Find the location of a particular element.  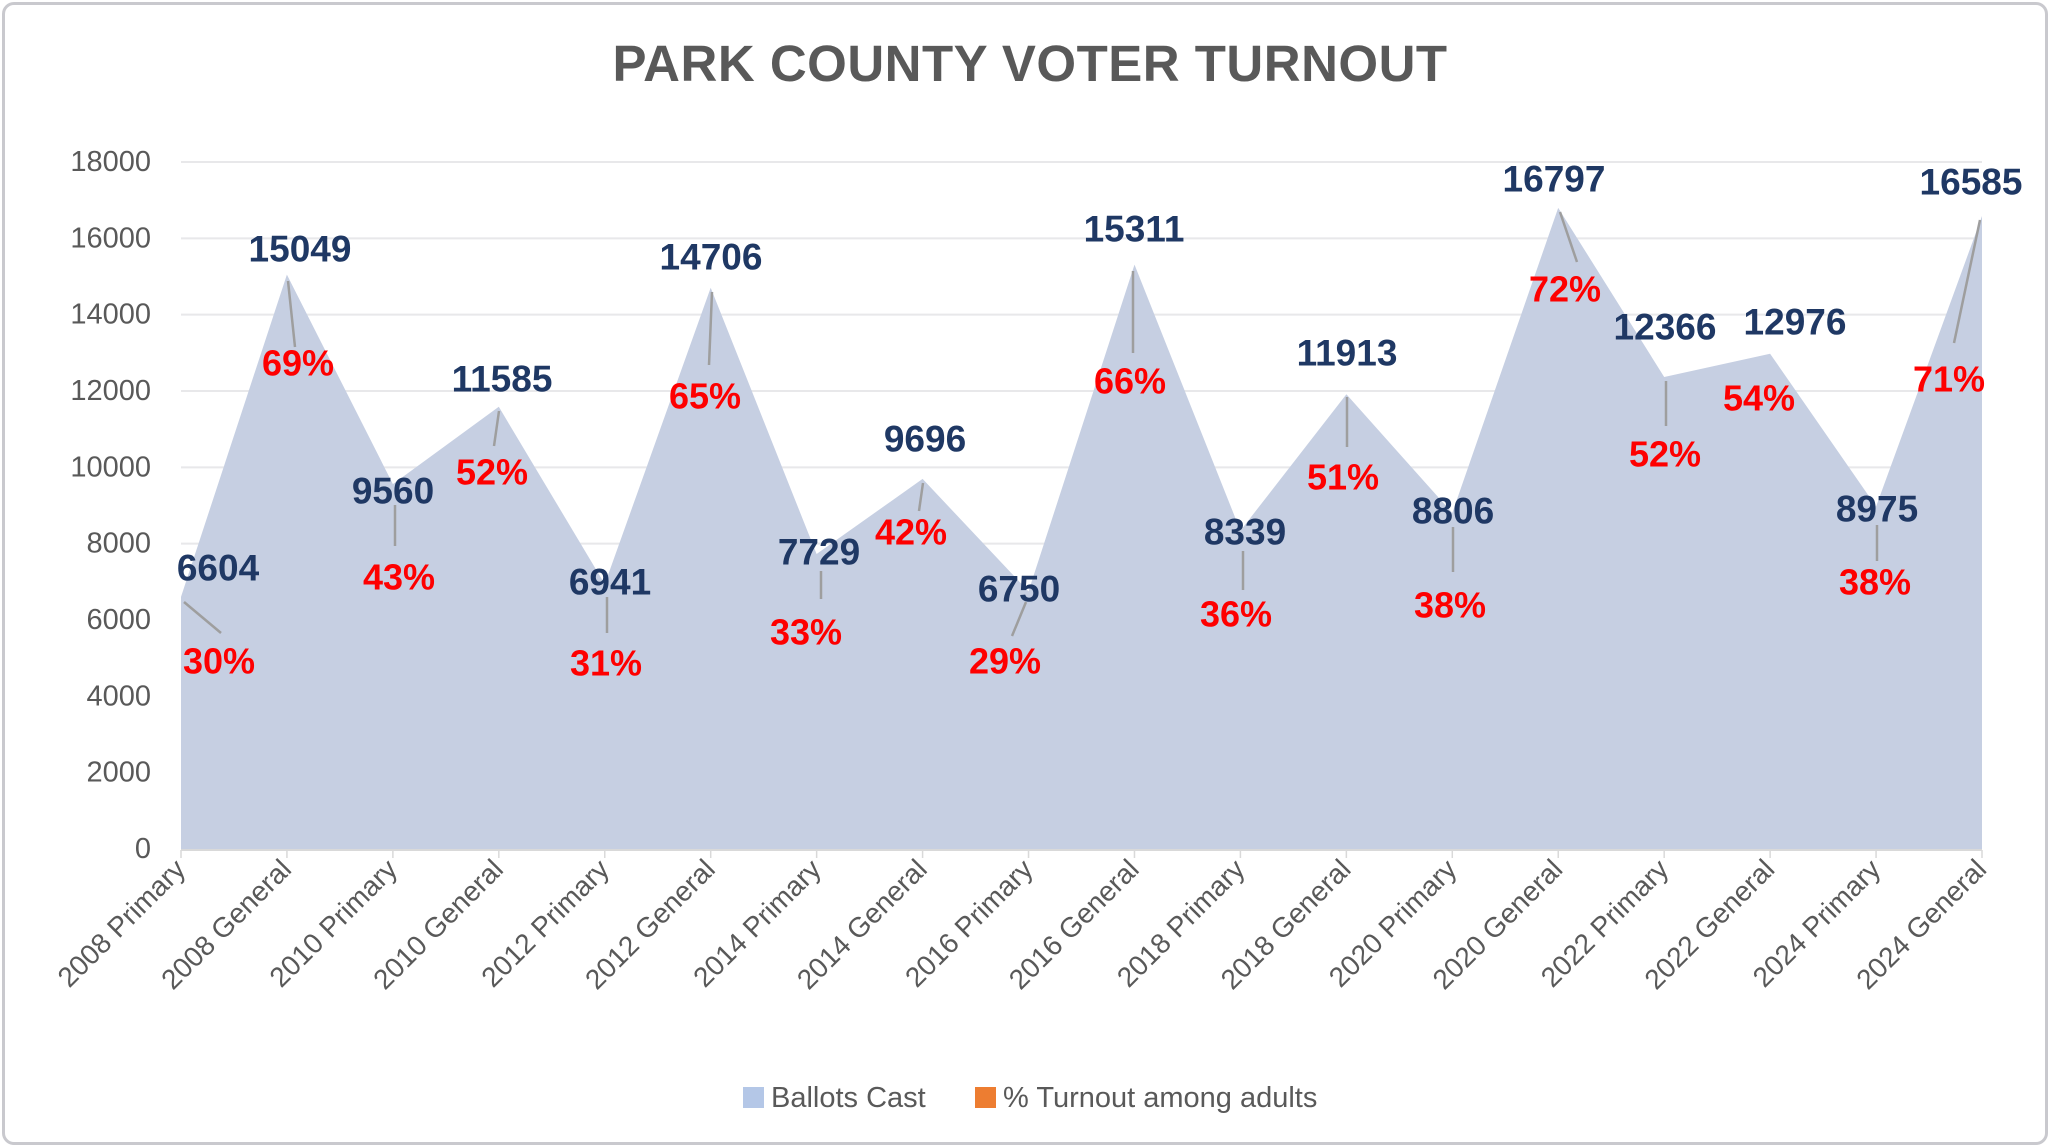

y-tick-label-0: 0 is located at coordinates (143, 849).